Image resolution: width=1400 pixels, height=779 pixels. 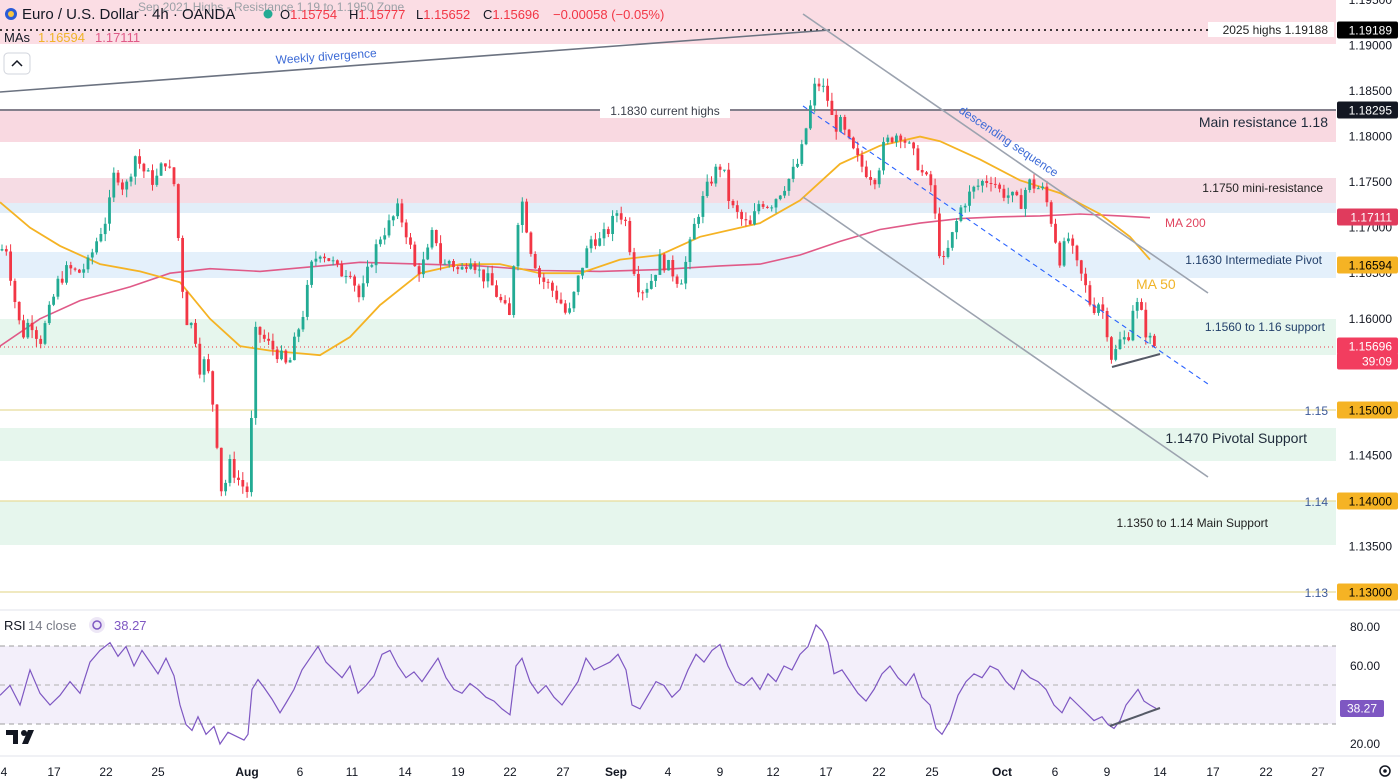 I want to click on price-tick-label: 1.18000, so click(x=1371, y=137).